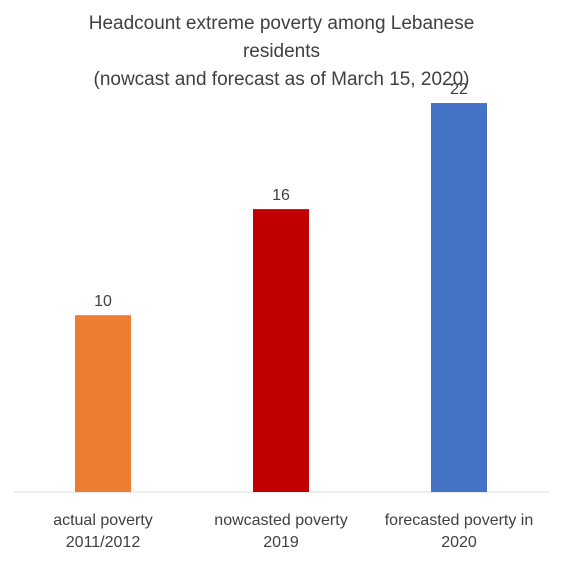 This screenshot has width=563, height=563. I want to click on data-label-0: 10, so click(103, 301).